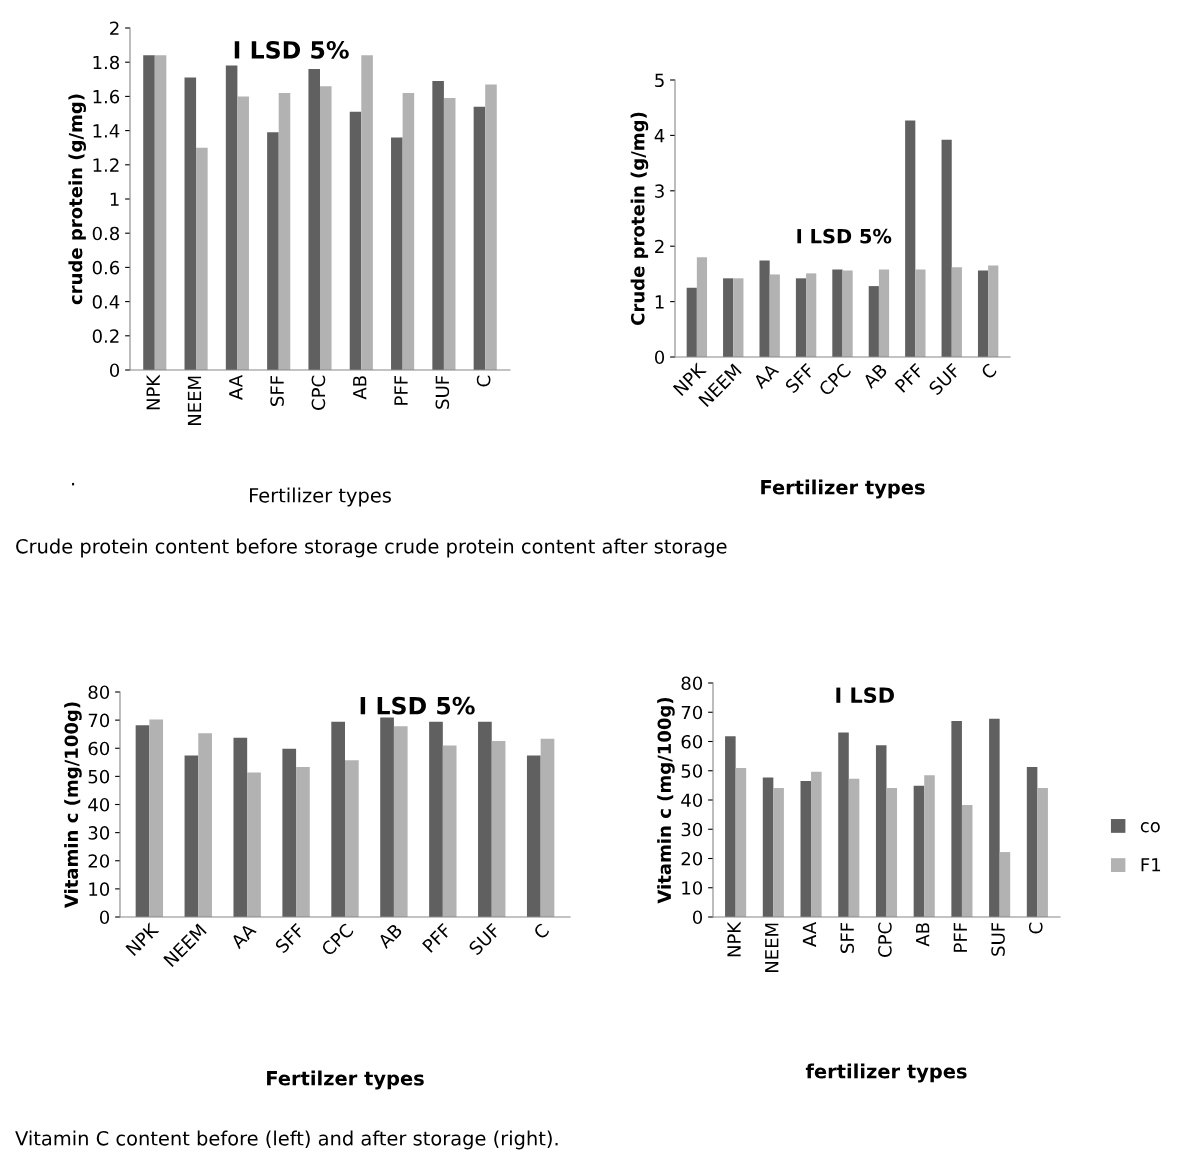  I want to click on y-tick-label: 10, so click(692, 888).